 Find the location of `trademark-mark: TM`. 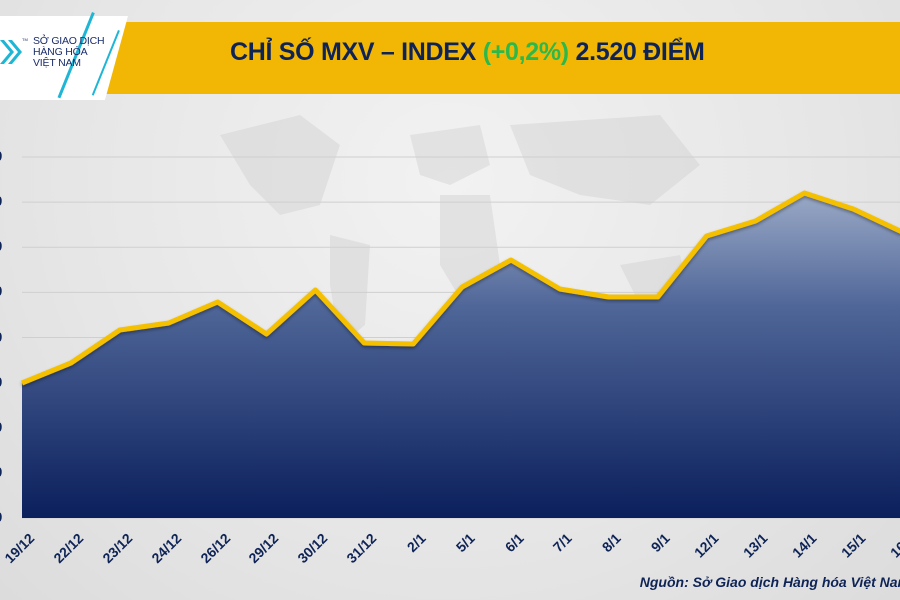

trademark-mark: TM is located at coordinates (25, 39).